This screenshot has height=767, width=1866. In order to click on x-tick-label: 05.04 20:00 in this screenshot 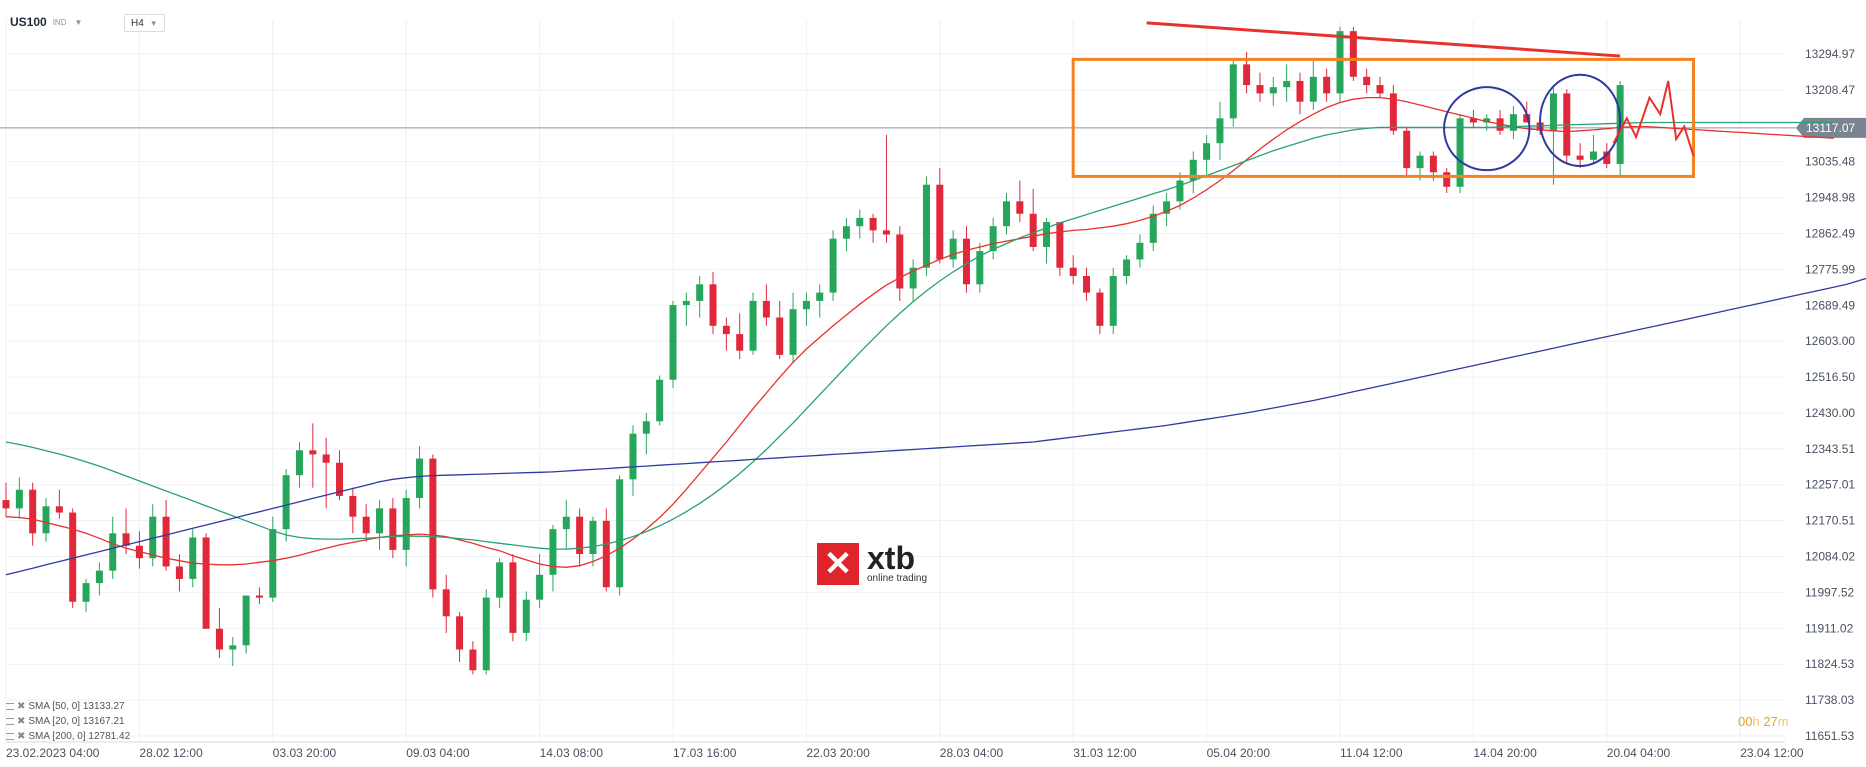, I will do `click(1239, 753)`.